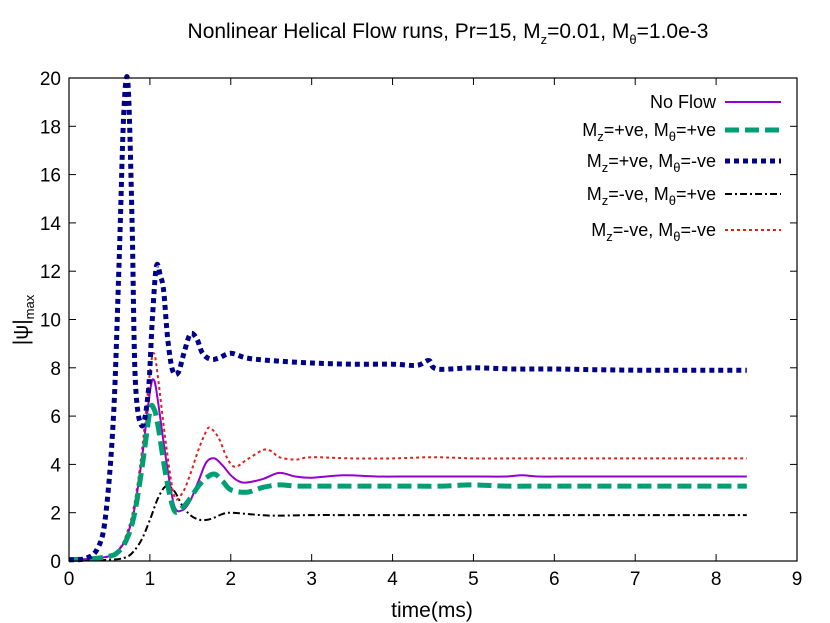  I want to click on y-tick-label: 2, so click(55, 514).